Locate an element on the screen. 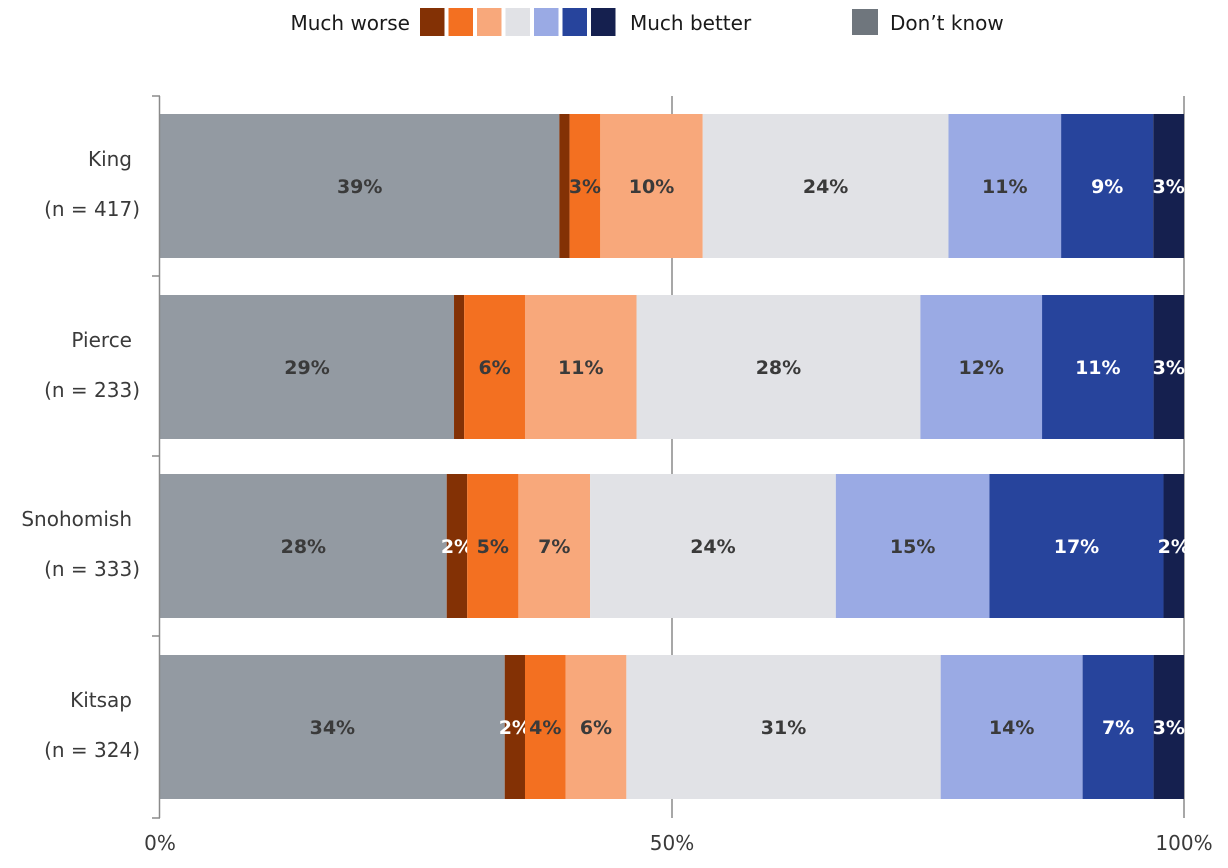  legend-much-worse-label: Much worse is located at coordinates (350, 23).